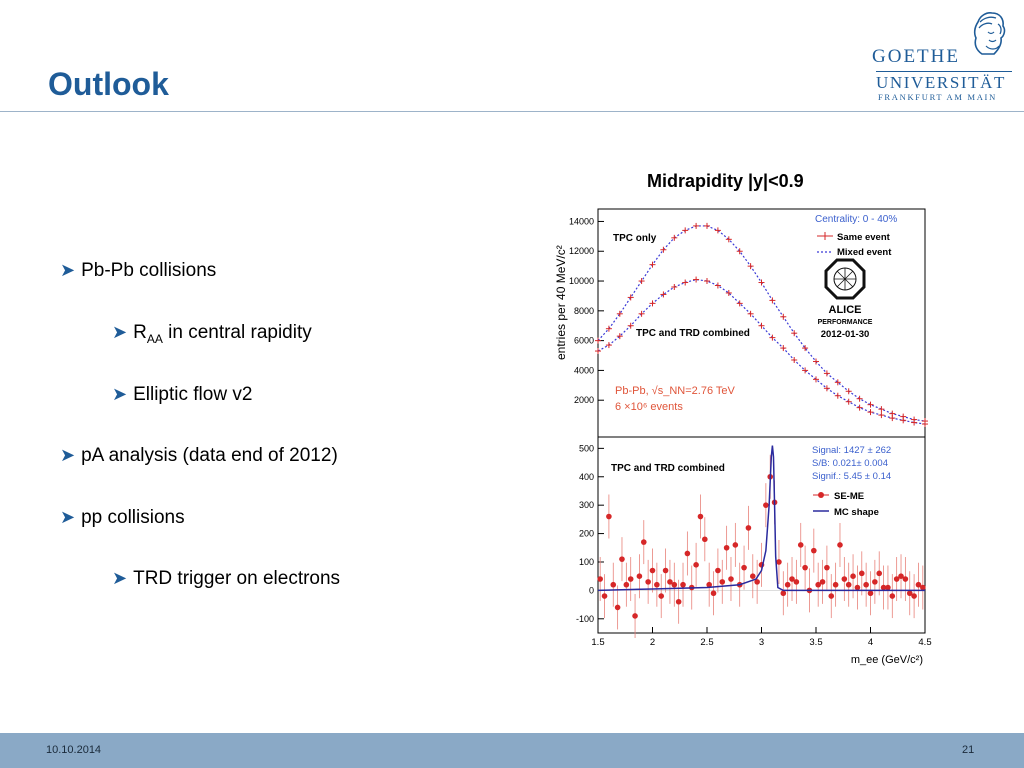 Image resolution: width=1024 pixels, height=768 pixels. I want to click on svg-text: Mixed event, so click(864, 252).